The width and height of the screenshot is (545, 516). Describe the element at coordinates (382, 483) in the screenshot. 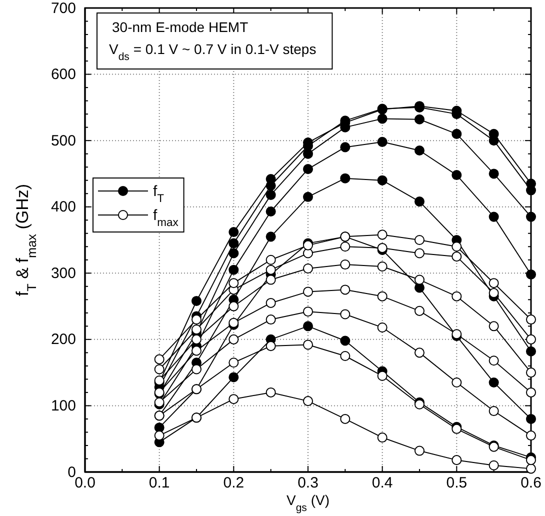

I see `x-tick-label: 0.4` at that location.